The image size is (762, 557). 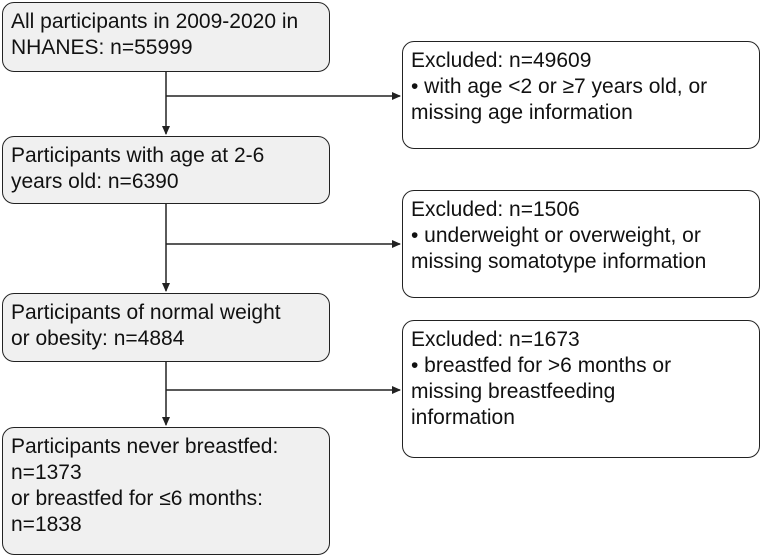 I want to click on box-line: • with age <2 or ≥7 years old, or, so click(x=559, y=86).